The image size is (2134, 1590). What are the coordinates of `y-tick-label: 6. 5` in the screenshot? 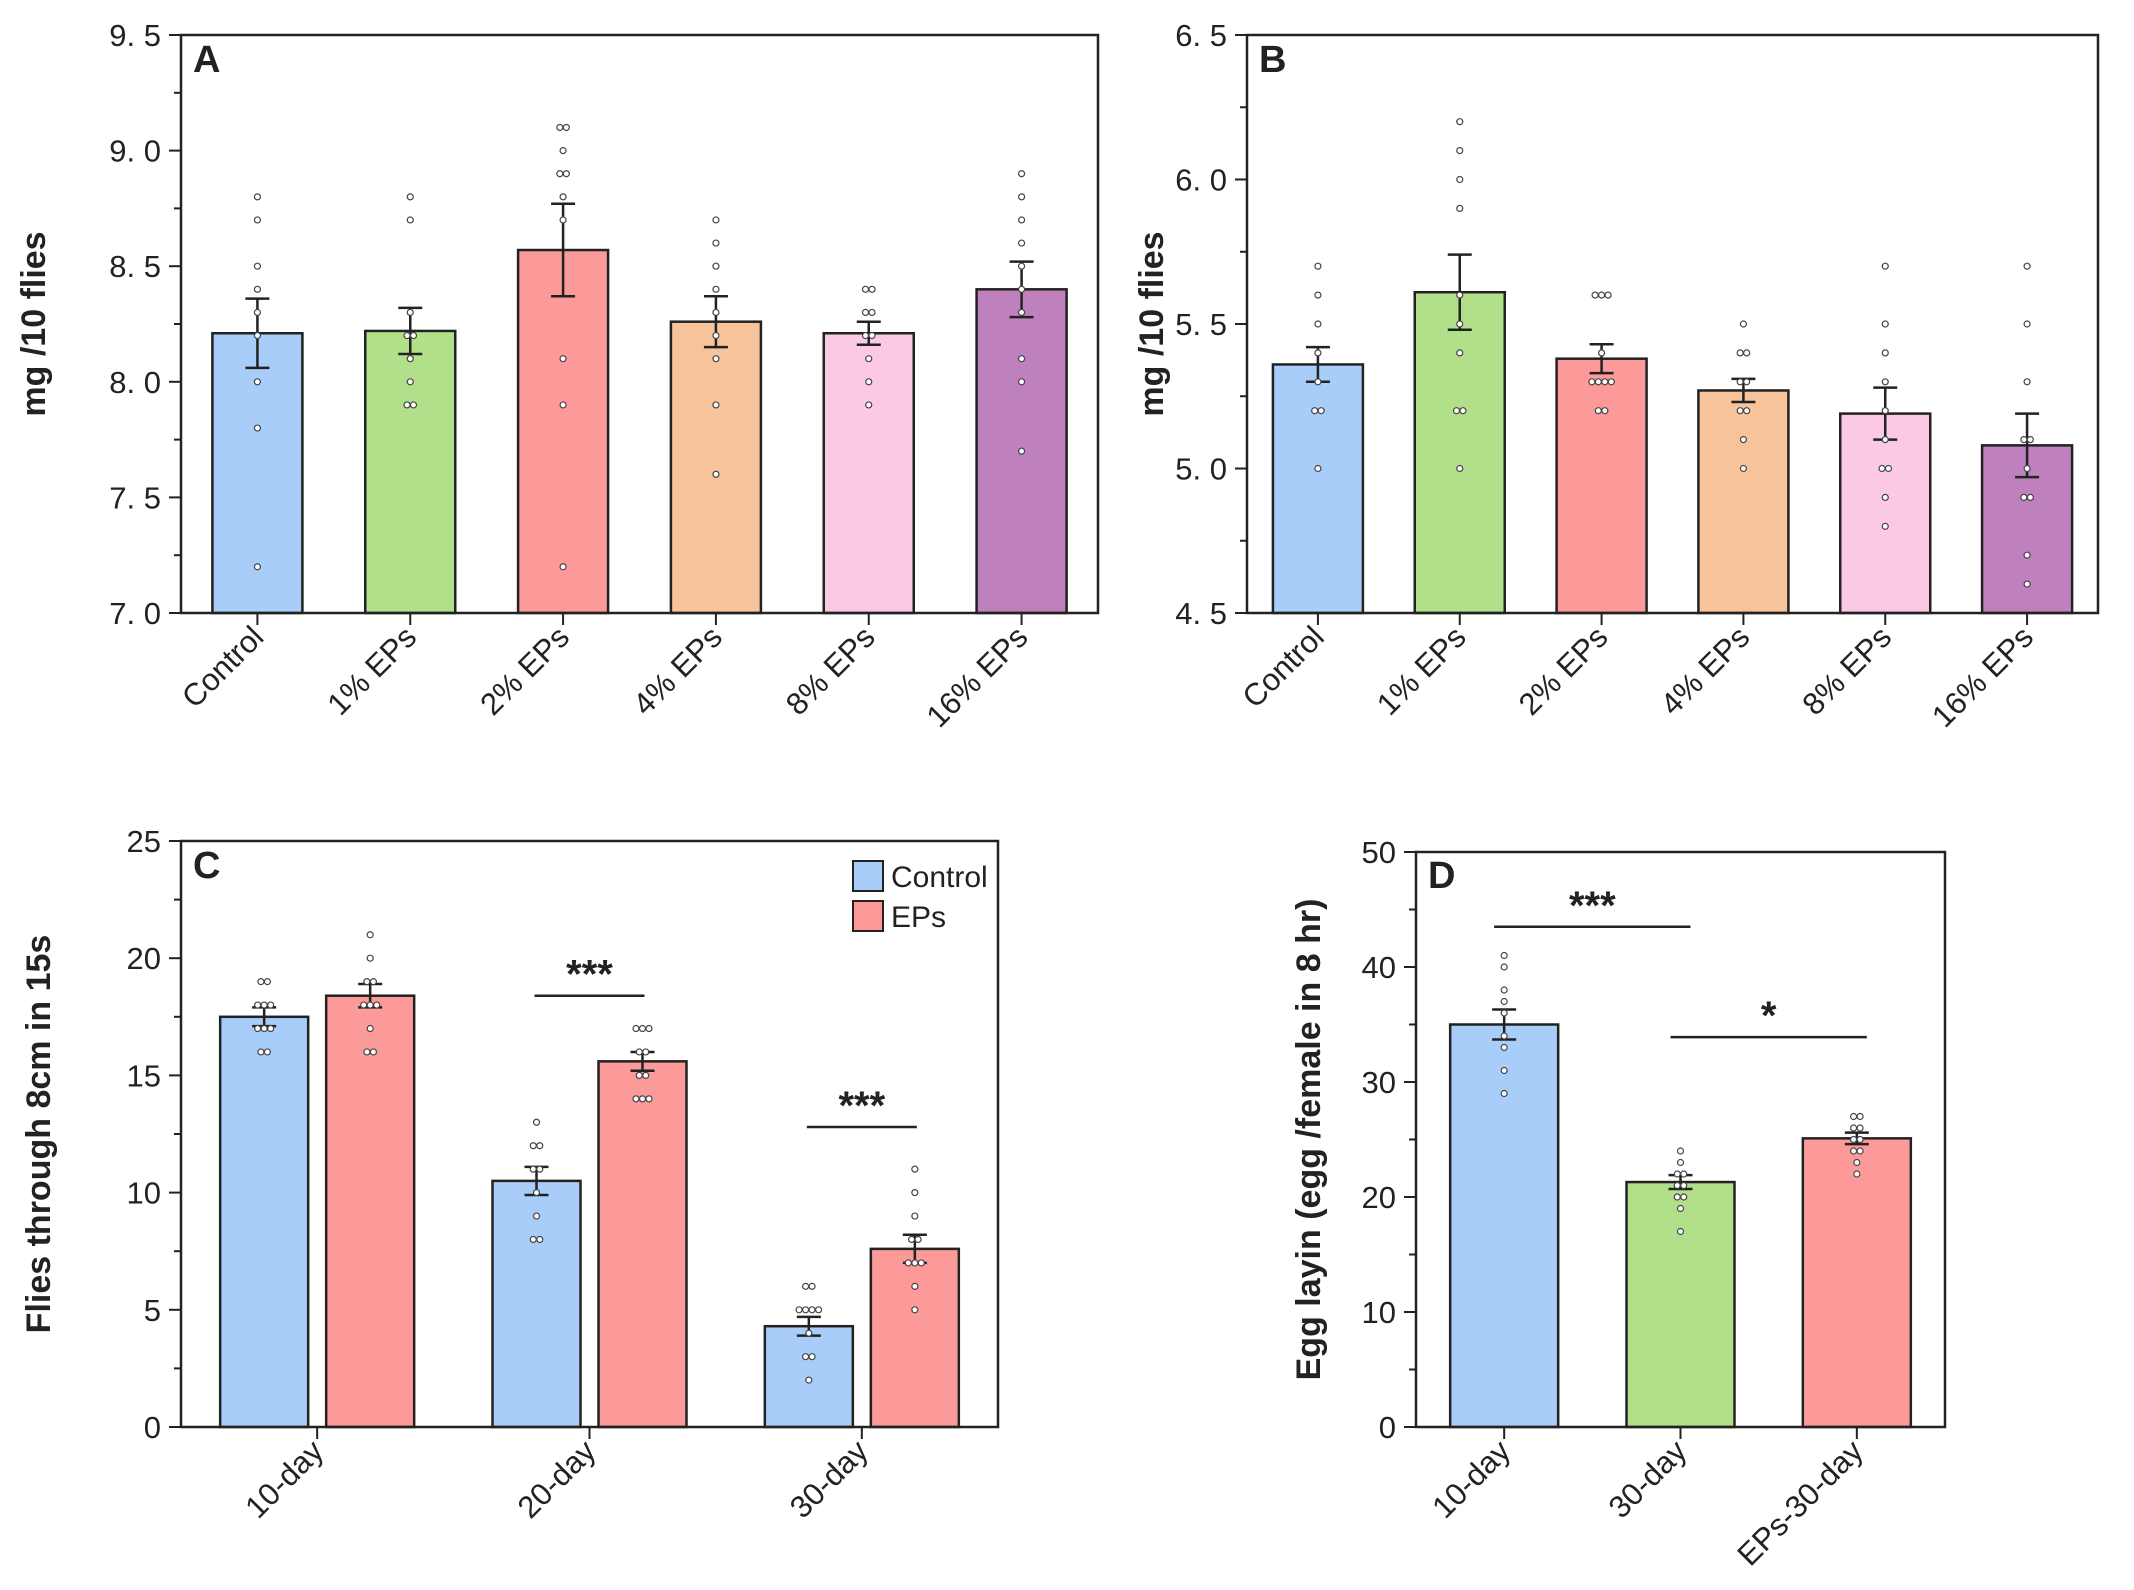 It's located at (1201, 35).